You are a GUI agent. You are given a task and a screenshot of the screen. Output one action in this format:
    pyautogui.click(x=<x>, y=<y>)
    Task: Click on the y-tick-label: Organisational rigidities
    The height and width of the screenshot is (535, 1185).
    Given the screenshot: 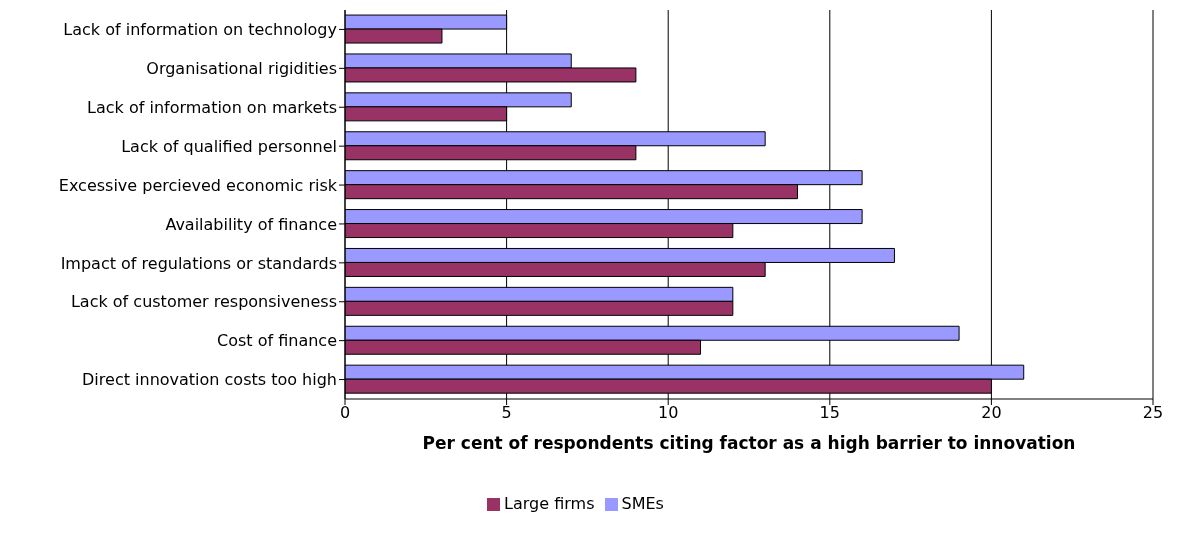 What is the action you would take?
    pyautogui.click(x=241, y=69)
    